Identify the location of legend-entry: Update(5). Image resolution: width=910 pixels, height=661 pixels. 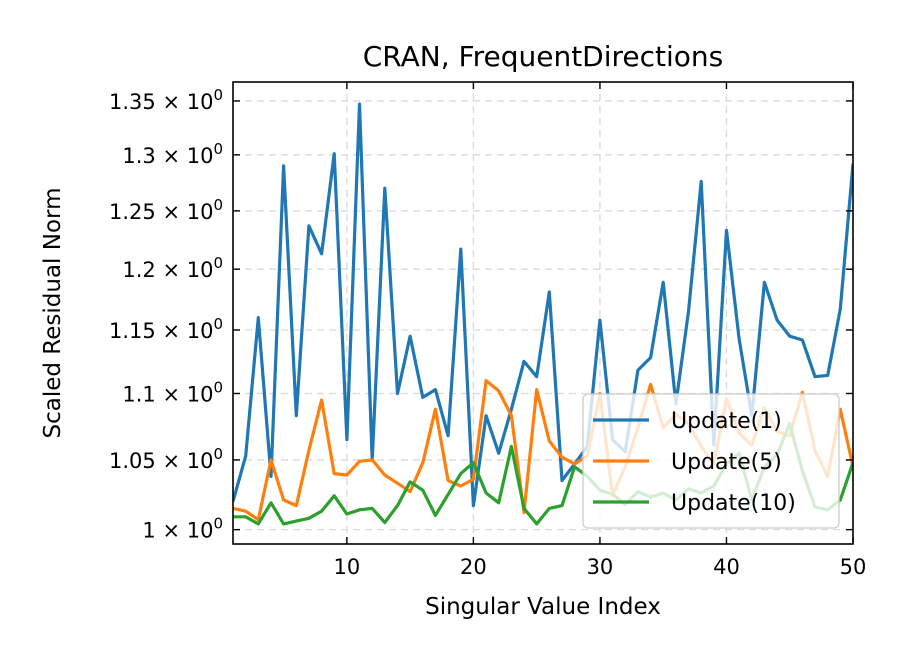
(726, 462).